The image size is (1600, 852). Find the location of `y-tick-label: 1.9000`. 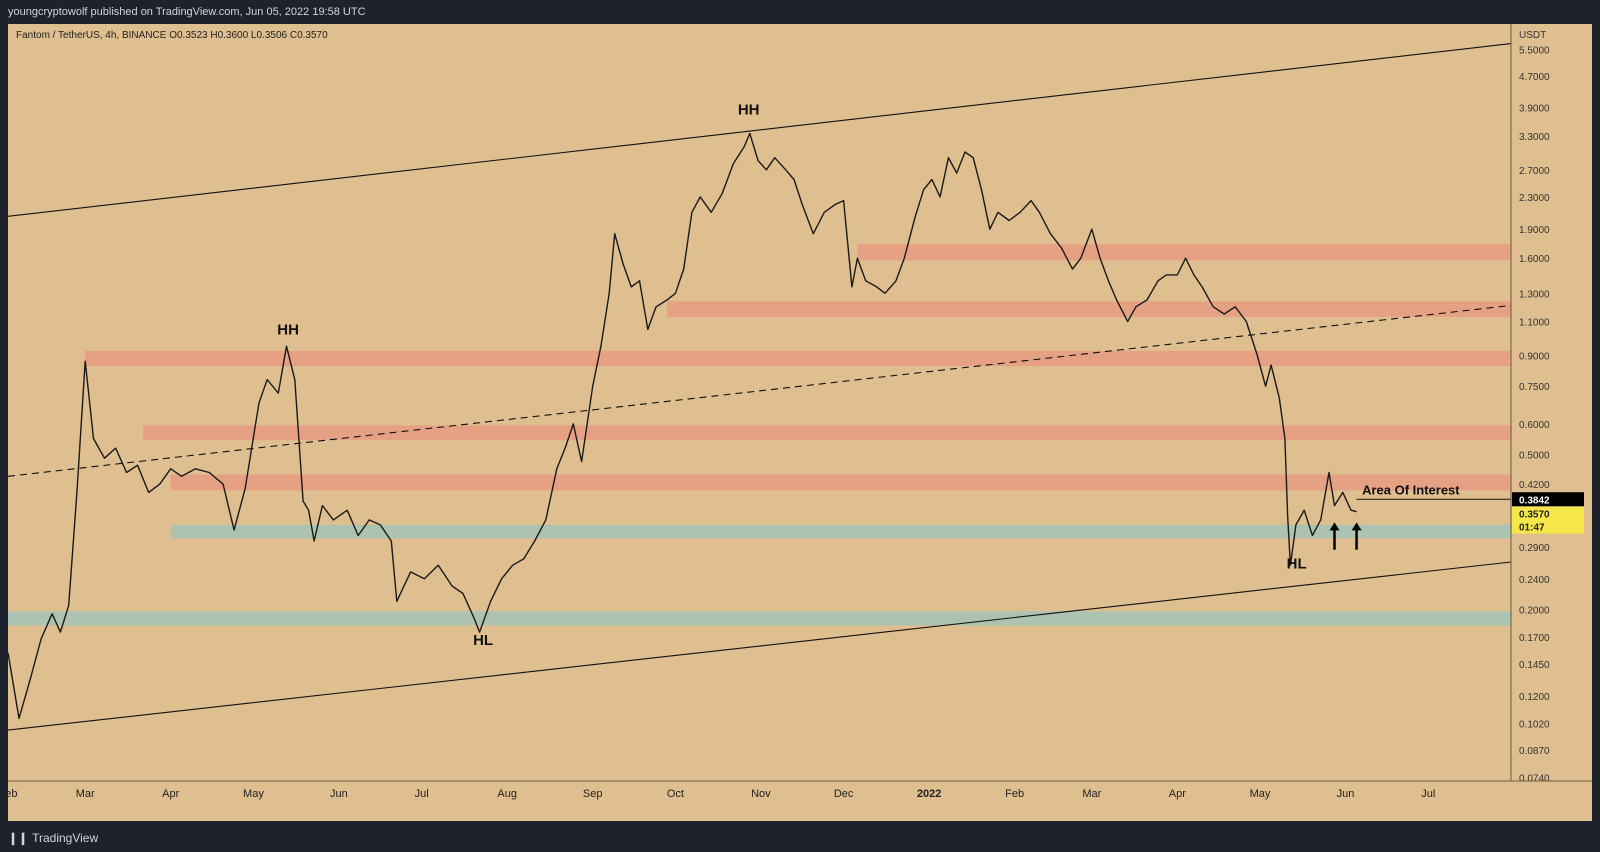

y-tick-label: 1.9000 is located at coordinates (1534, 230).